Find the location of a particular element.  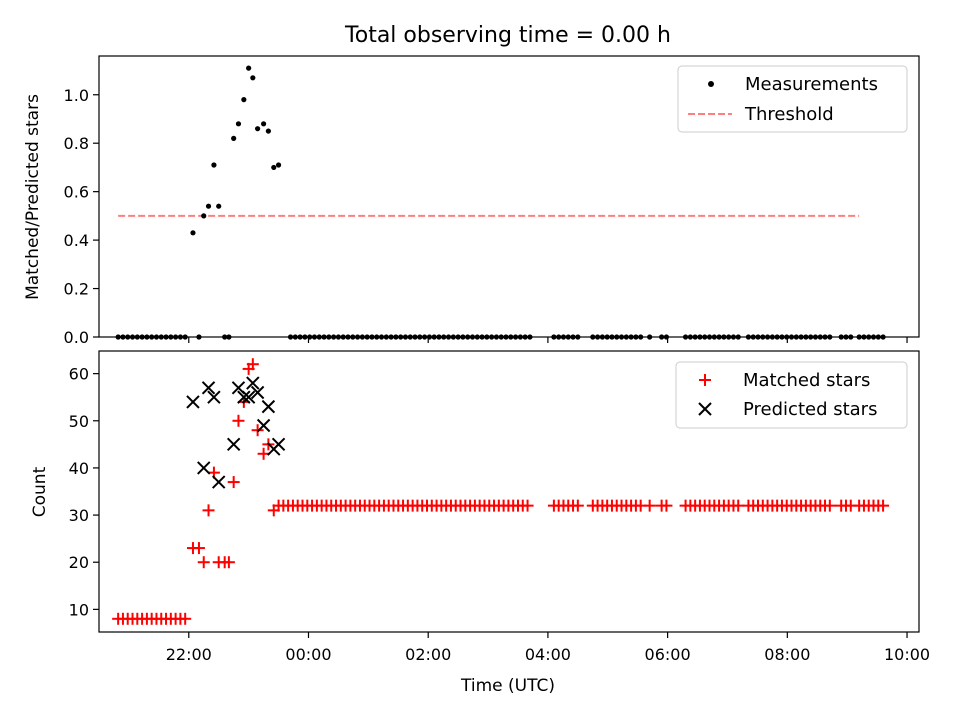

legend-measurements-label: Measurements is located at coordinates (811, 84).